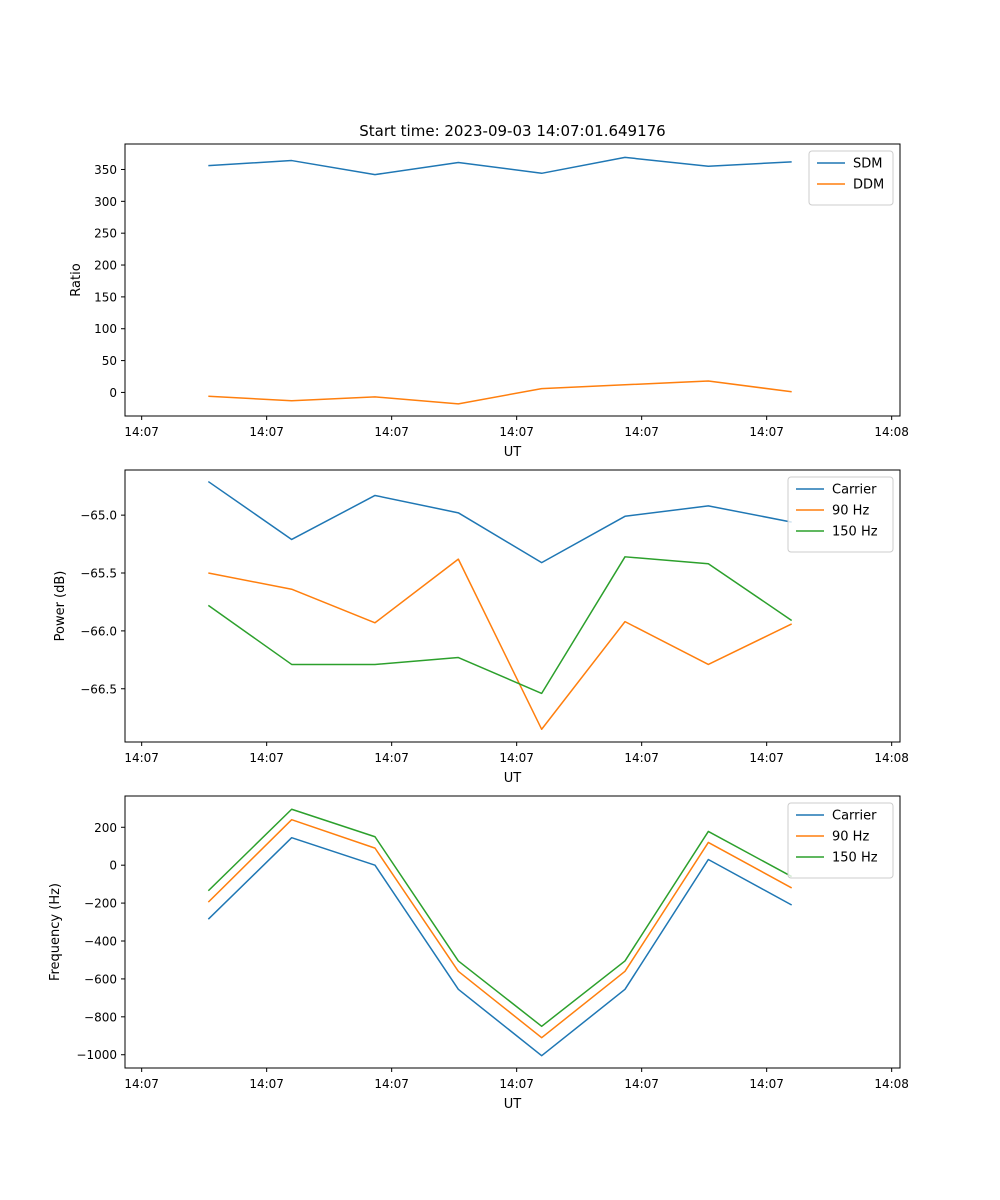 This screenshot has height=1200, width=1000. Describe the element at coordinates (100, 1017) in the screenshot. I see `y-tick-label: −800` at that location.